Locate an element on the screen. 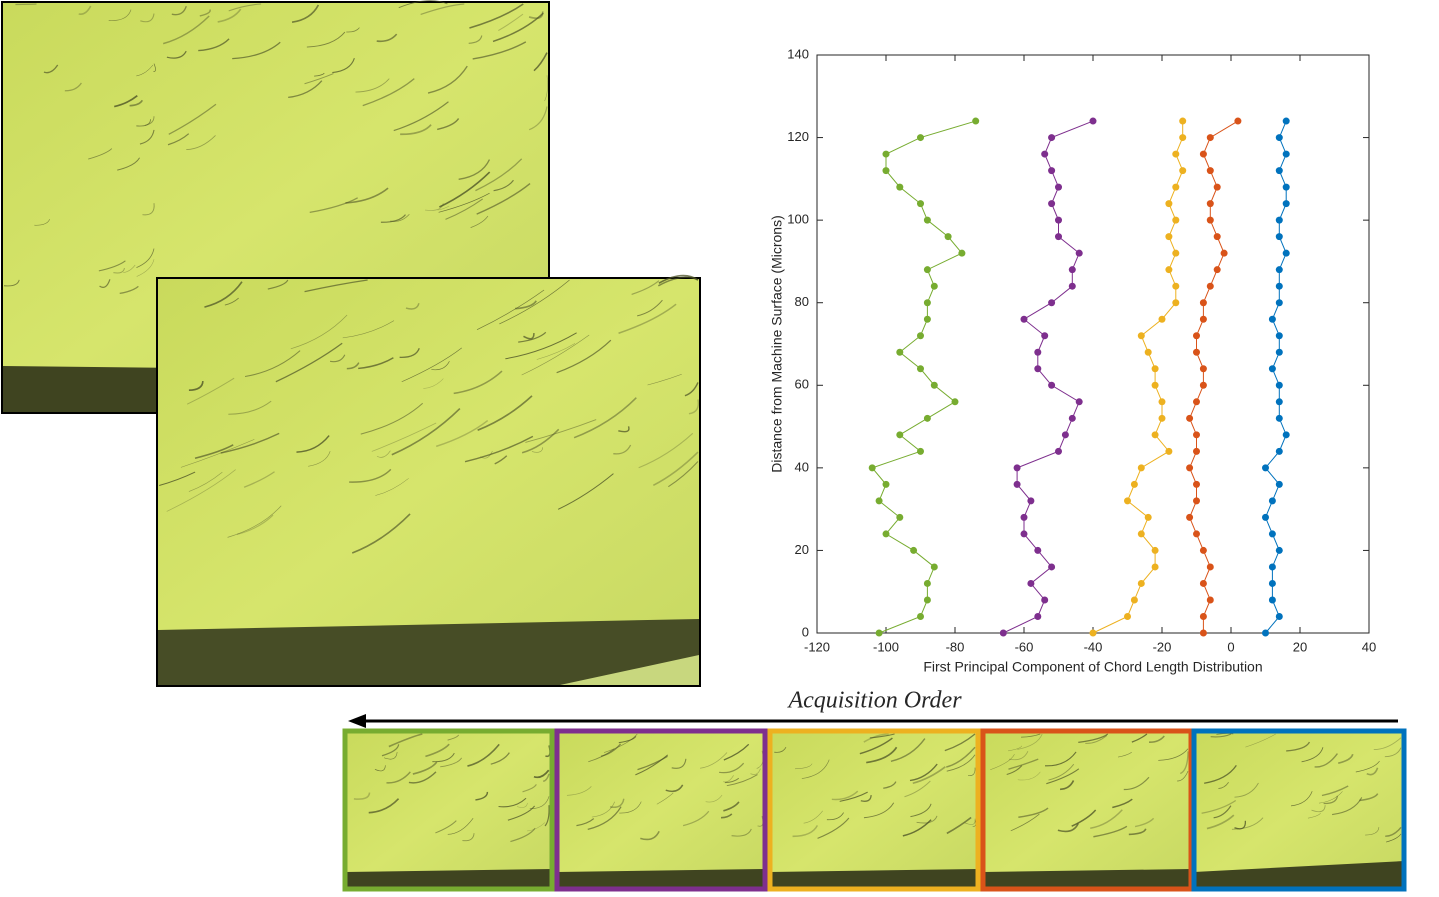  y-tick-label: 20 is located at coordinates (802, 549).